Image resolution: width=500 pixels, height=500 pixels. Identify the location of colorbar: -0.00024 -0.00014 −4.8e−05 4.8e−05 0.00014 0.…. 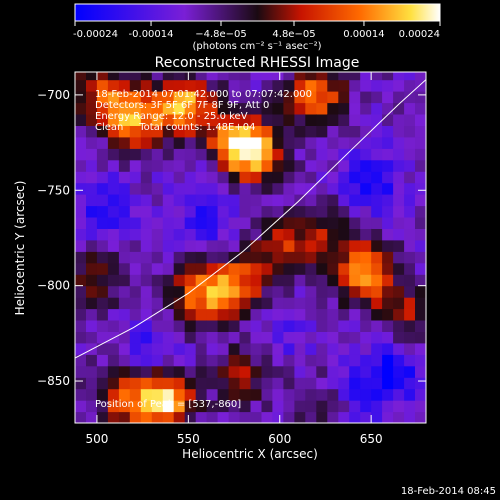
(257, 27).